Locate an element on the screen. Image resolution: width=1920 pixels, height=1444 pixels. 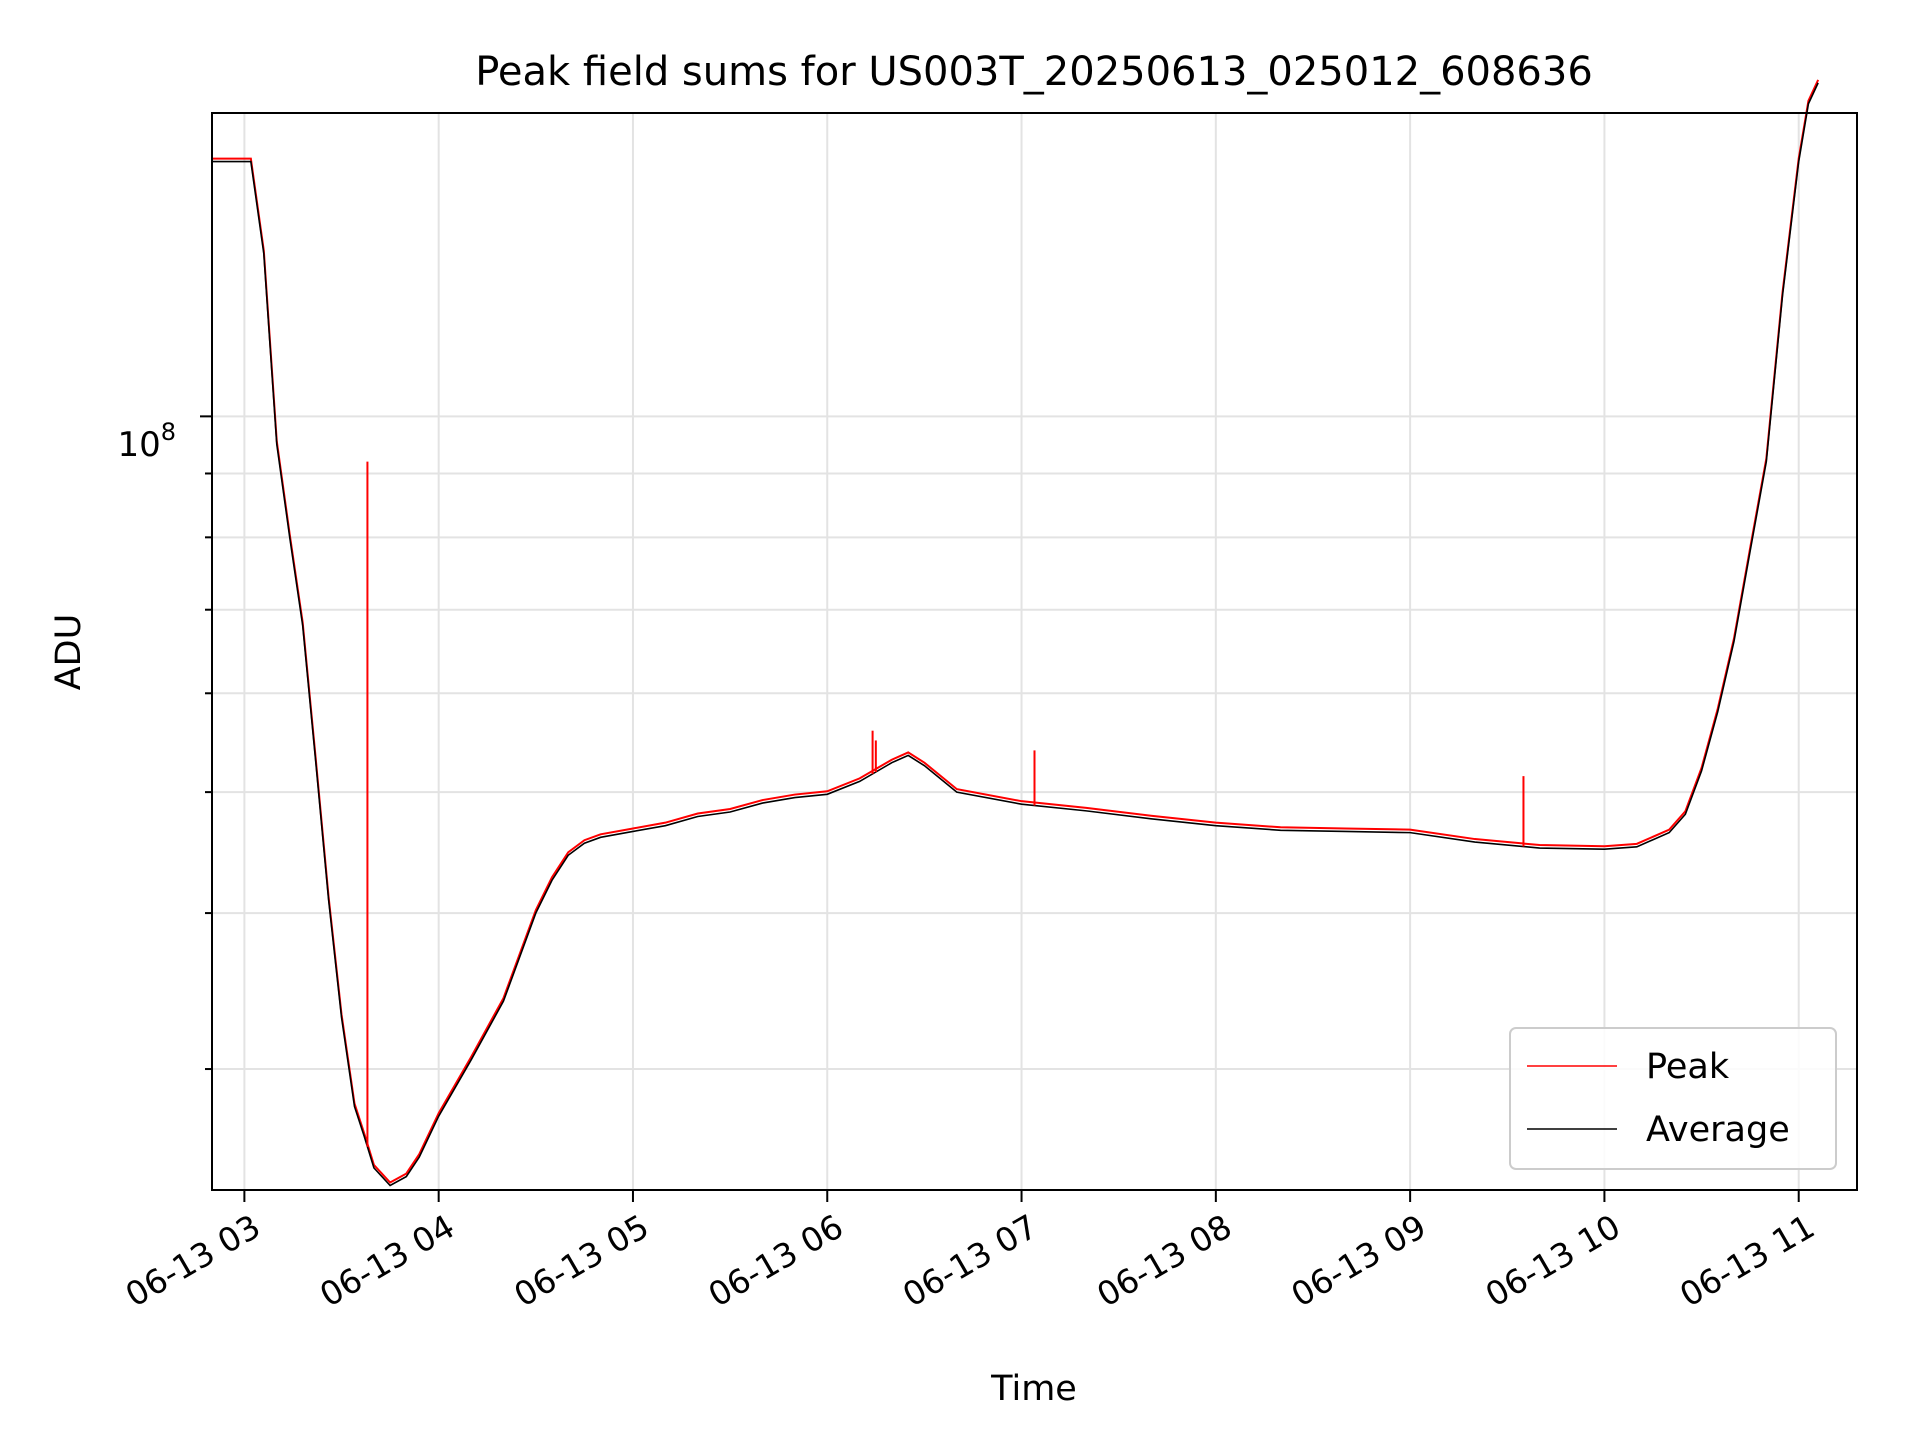
legend: Peak Average is located at coordinates (1673, 1098).